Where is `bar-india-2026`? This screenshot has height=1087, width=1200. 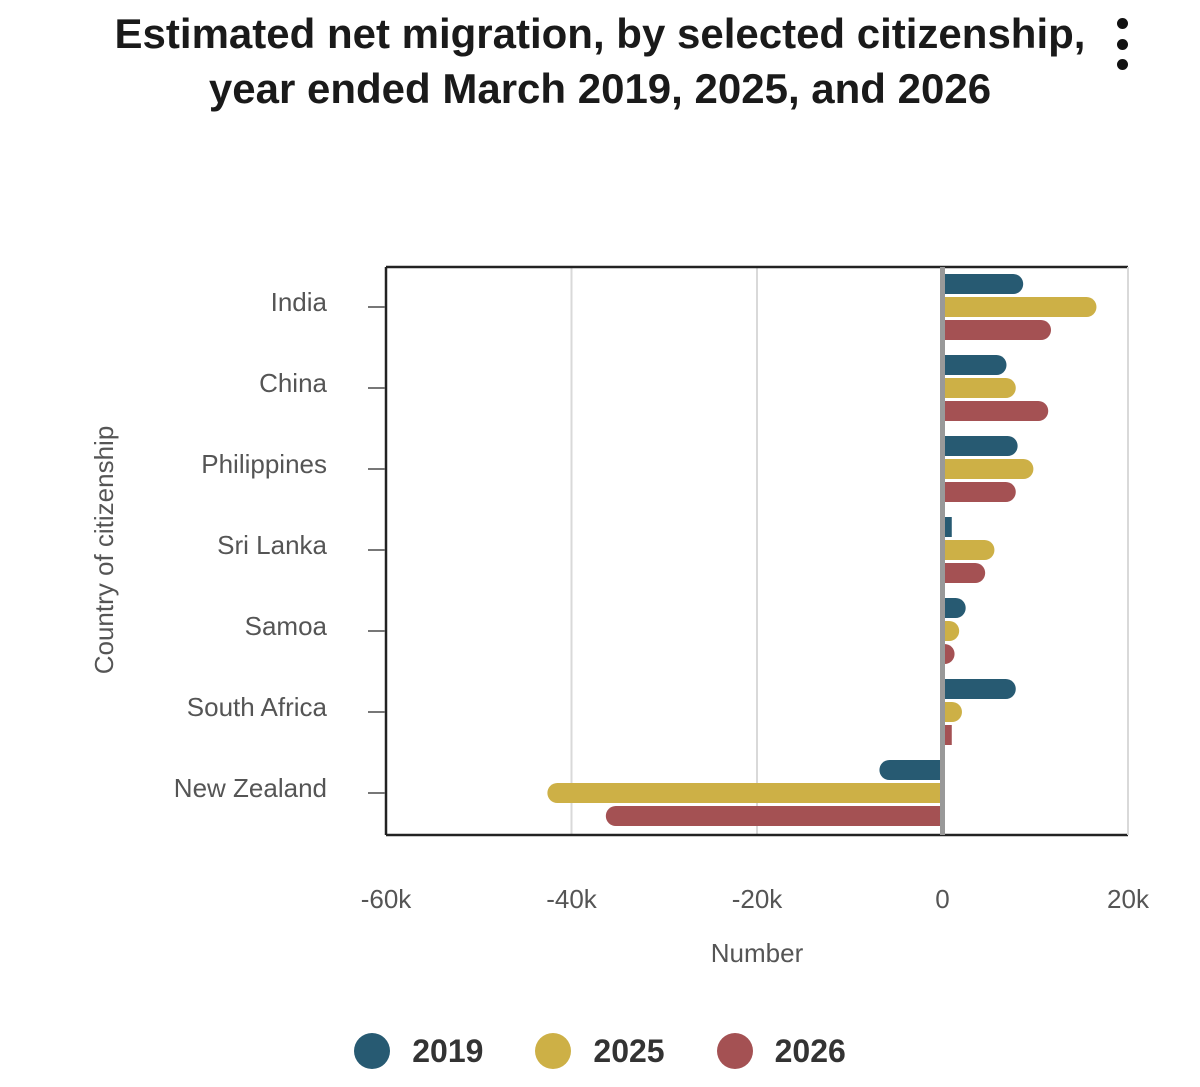
bar-india-2026 is located at coordinates (997, 330).